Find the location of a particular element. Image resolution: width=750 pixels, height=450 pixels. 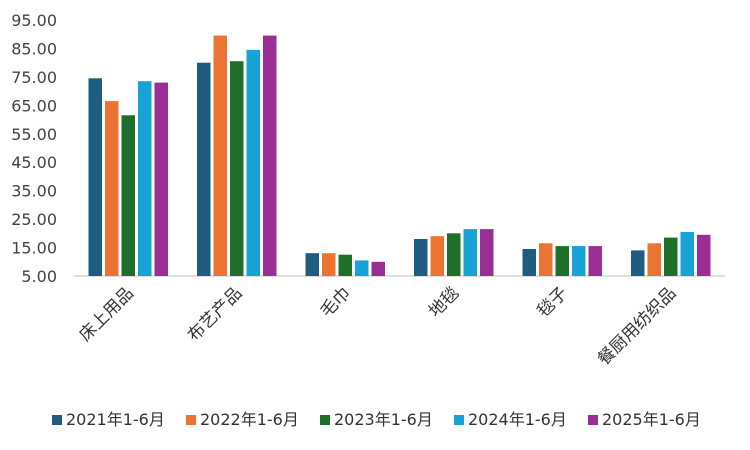

legend-label: 2025年1-6月 is located at coordinates (651, 419).